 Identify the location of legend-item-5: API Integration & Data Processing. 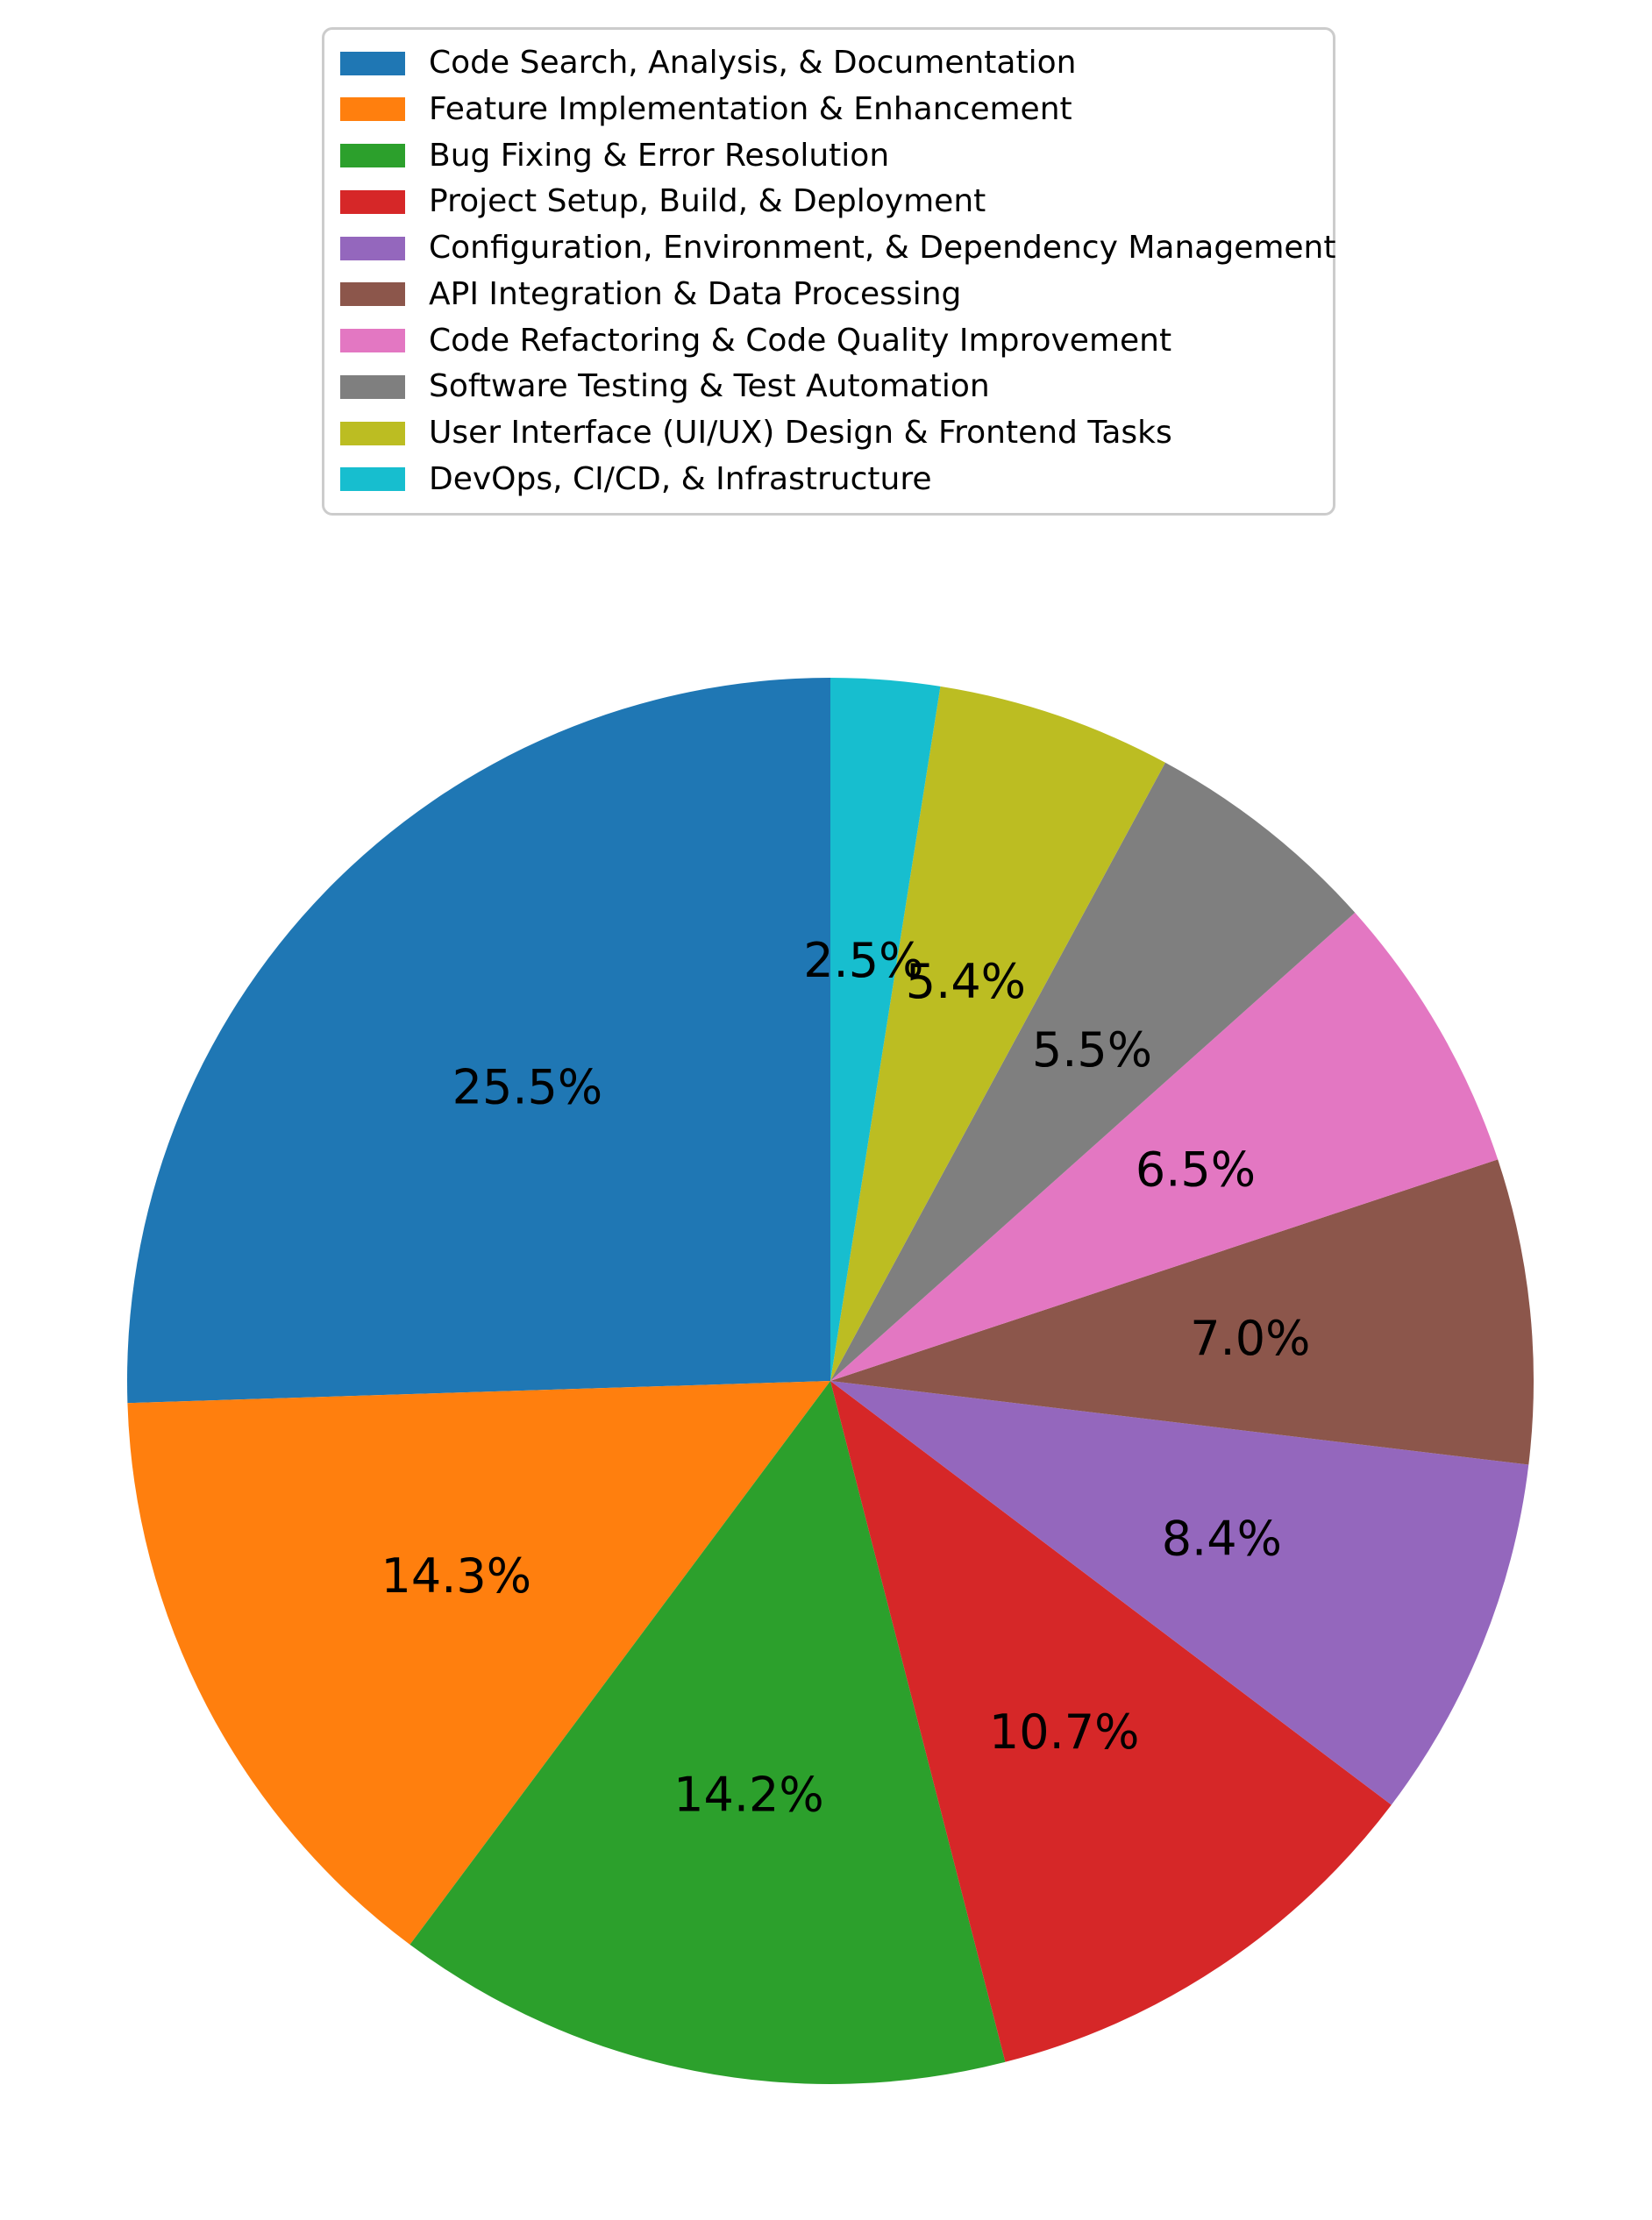
(828, 295).